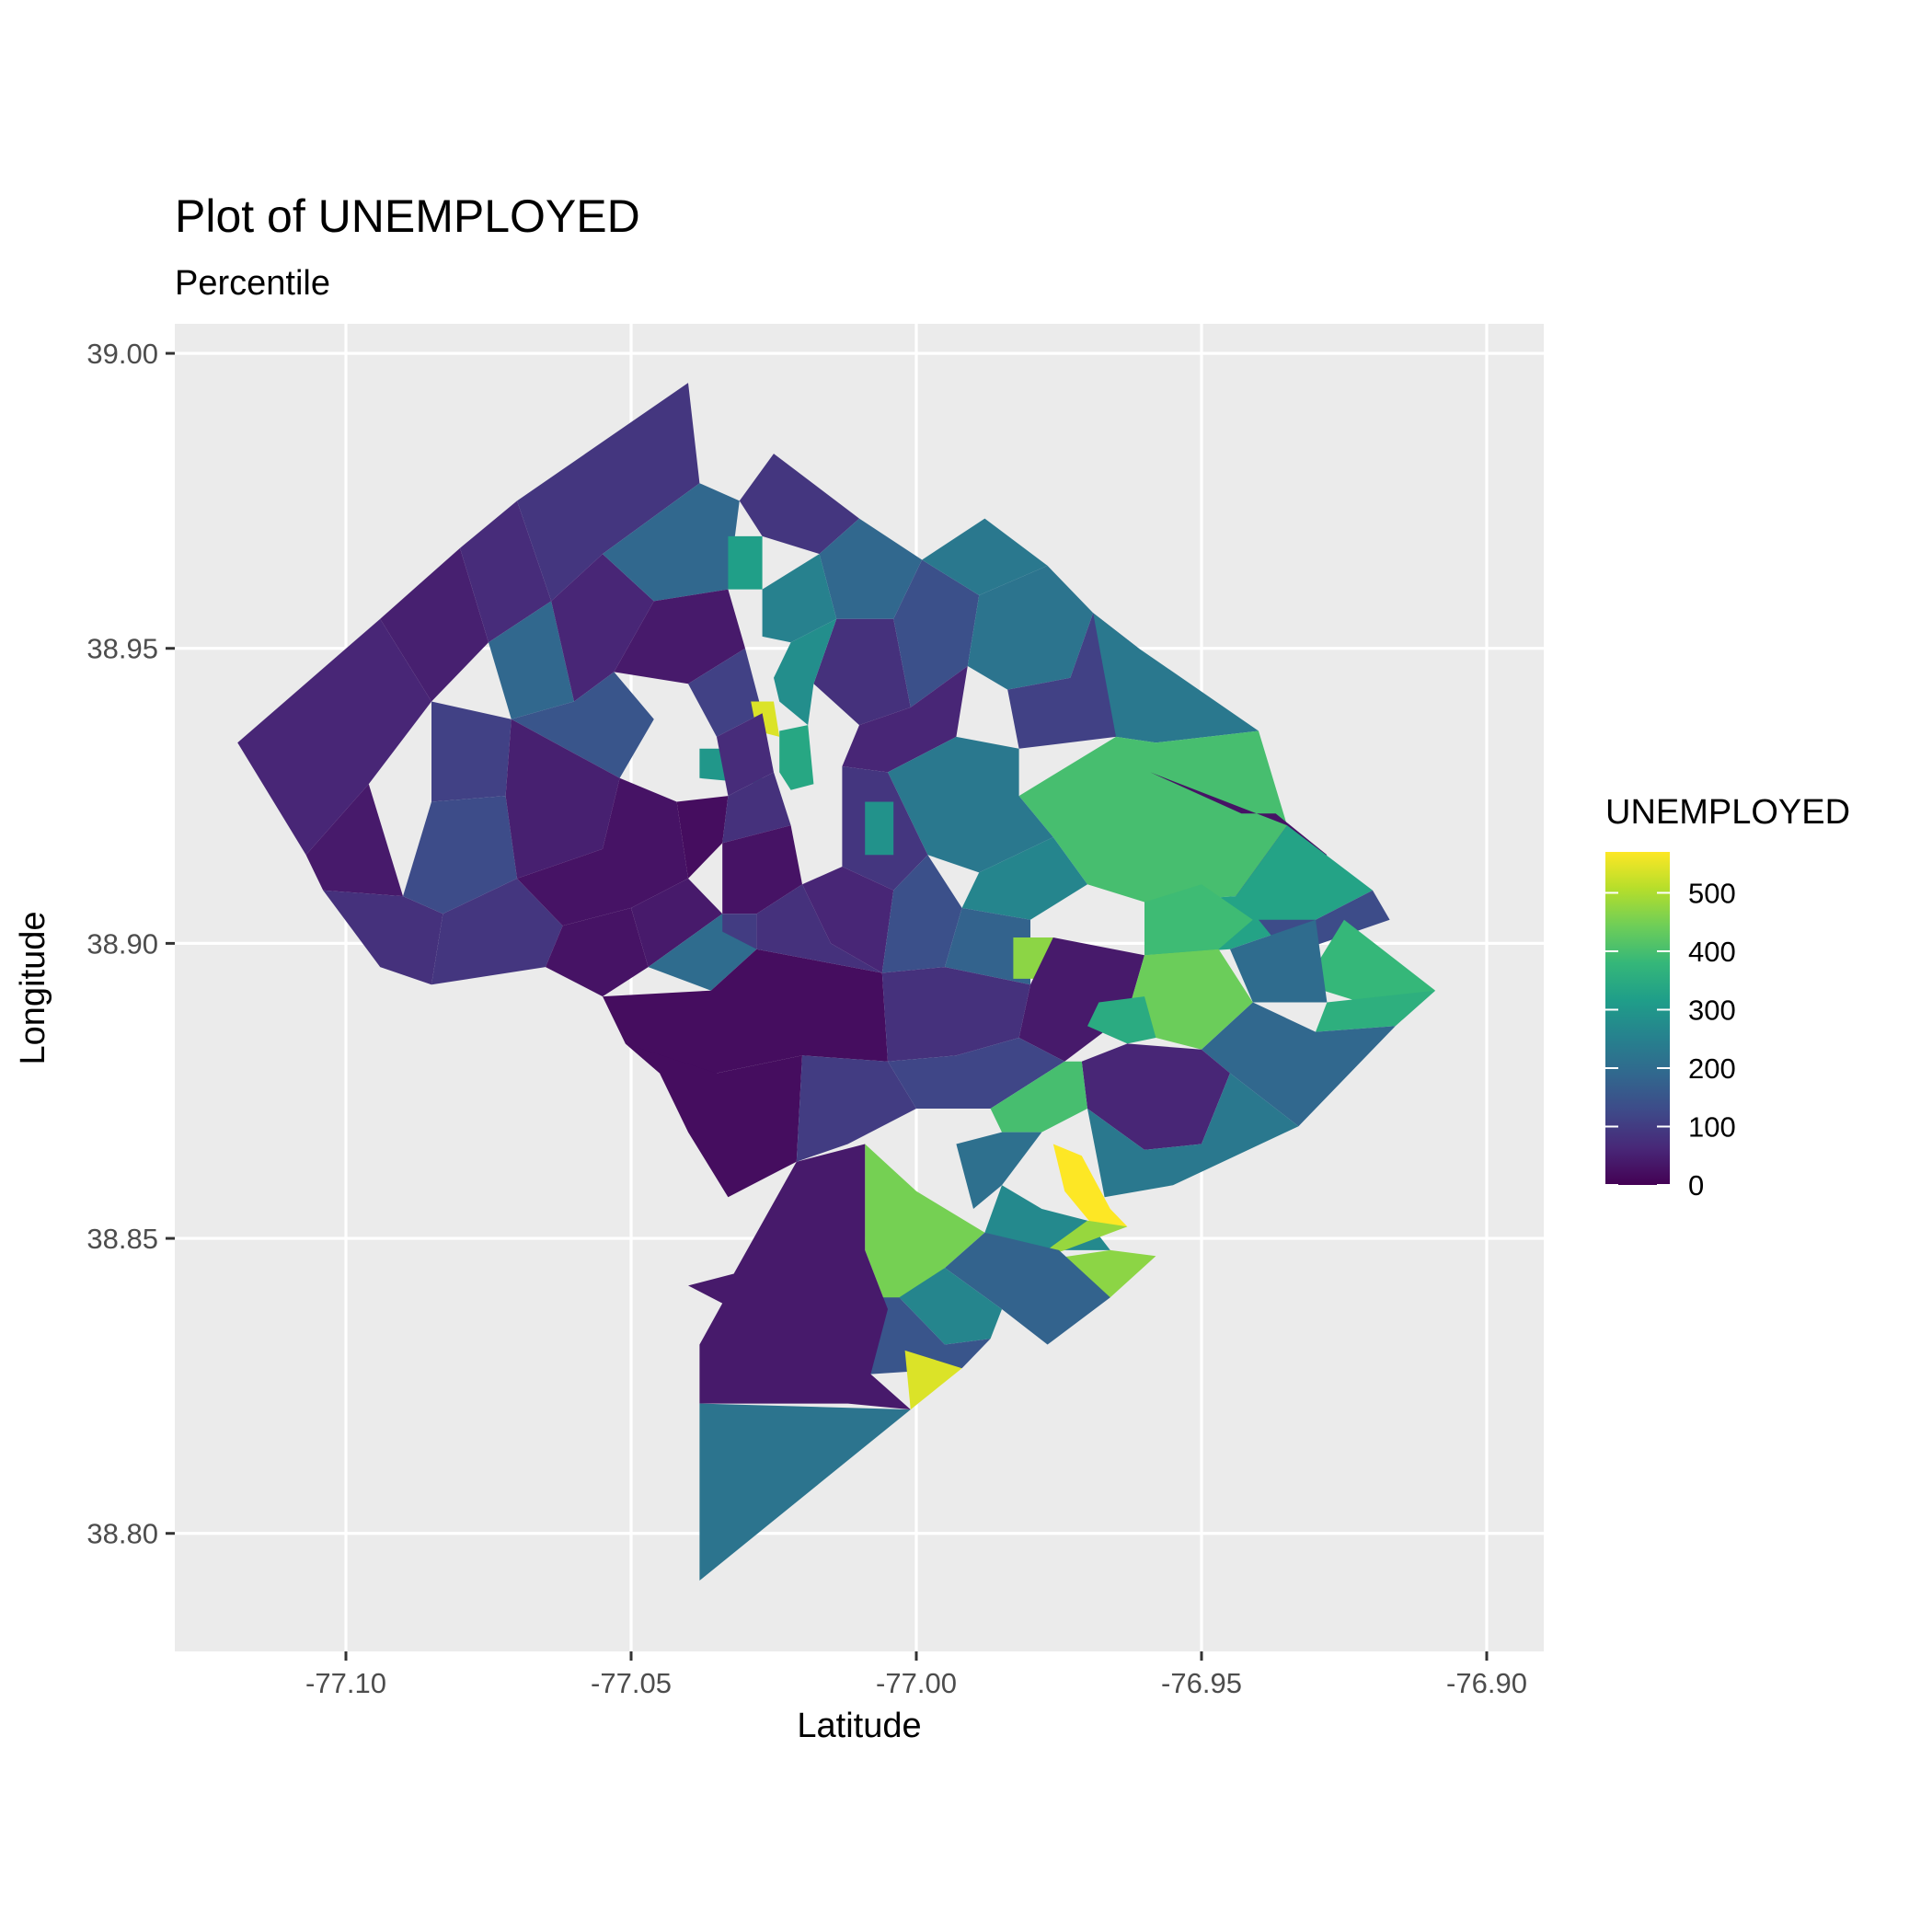  I want to click on legend-label-4: 400, so click(1712, 952).